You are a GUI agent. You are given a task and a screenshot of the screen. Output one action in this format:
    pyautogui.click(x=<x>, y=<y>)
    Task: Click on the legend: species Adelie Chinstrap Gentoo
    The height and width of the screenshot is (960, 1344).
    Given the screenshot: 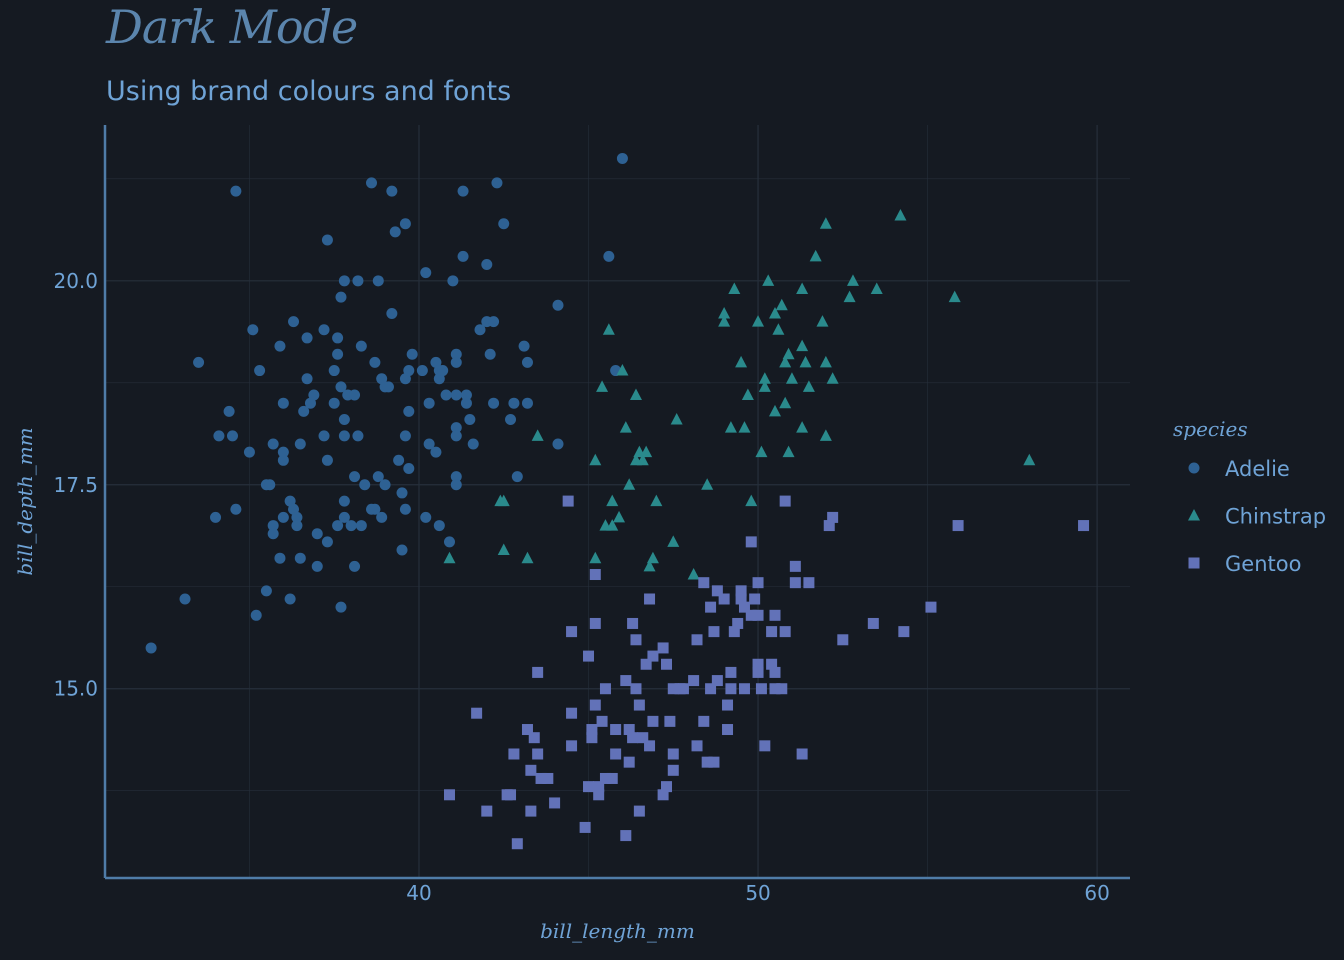 What is the action you would take?
    pyautogui.click(x=1249, y=496)
    